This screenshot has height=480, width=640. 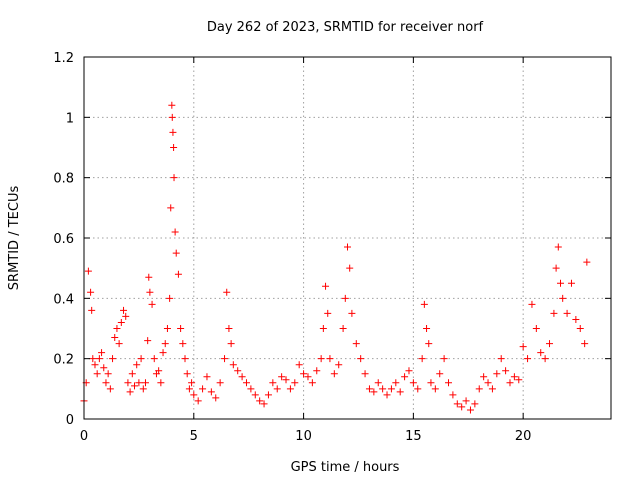 What do you see at coordinates (70, 118) in the screenshot?
I see `y-tick-label: 1` at bounding box center [70, 118].